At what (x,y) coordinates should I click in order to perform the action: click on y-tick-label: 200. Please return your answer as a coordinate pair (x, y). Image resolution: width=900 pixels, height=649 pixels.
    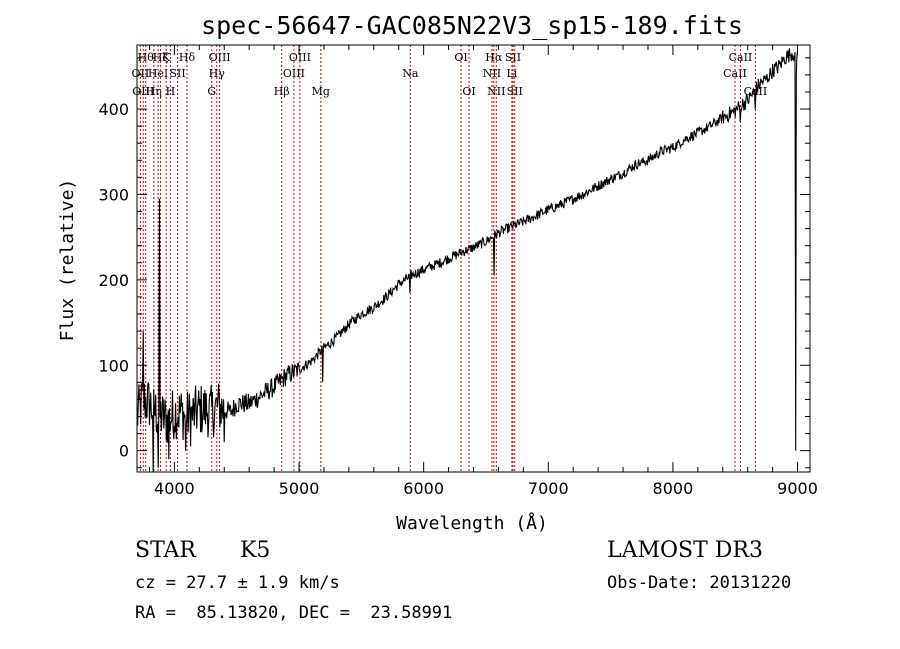
    Looking at the image, I should click on (113, 280).